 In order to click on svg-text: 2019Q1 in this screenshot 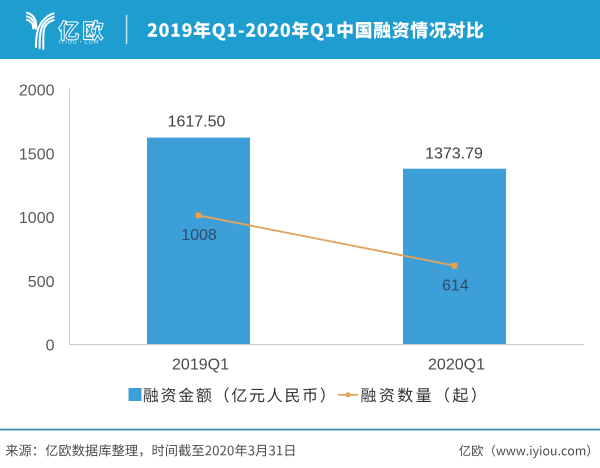, I will do `click(200, 364)`.